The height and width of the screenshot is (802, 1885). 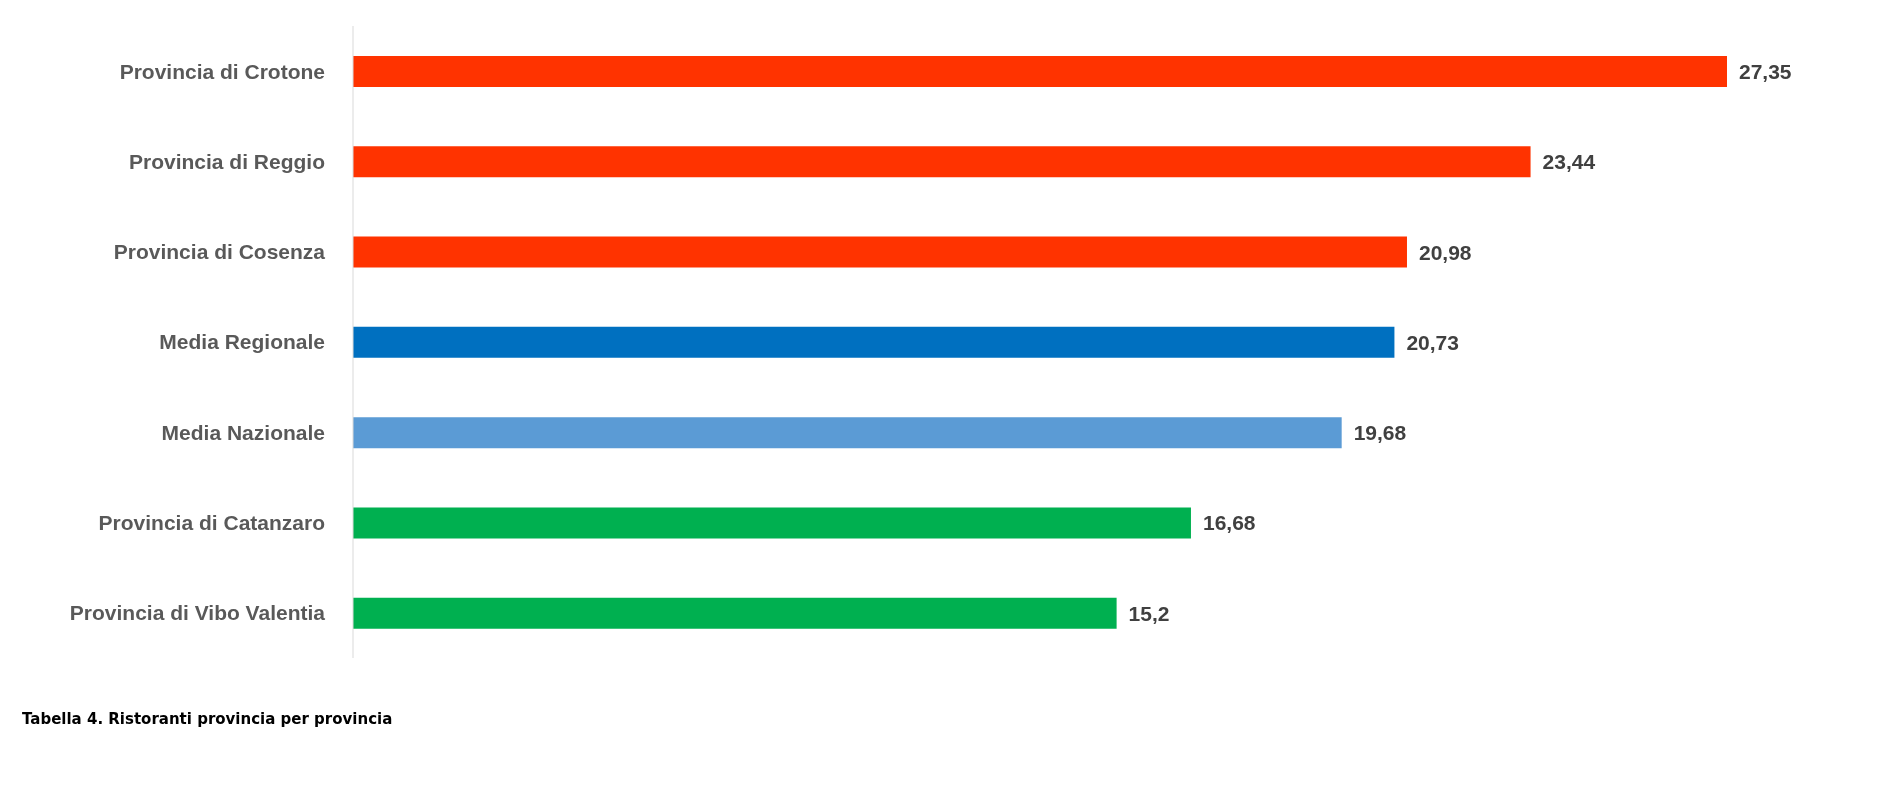 What do you see at coordinates (1380, 433) in the screenshot?
I see `data-label: 19,68` at bounding box center [1380, 433].